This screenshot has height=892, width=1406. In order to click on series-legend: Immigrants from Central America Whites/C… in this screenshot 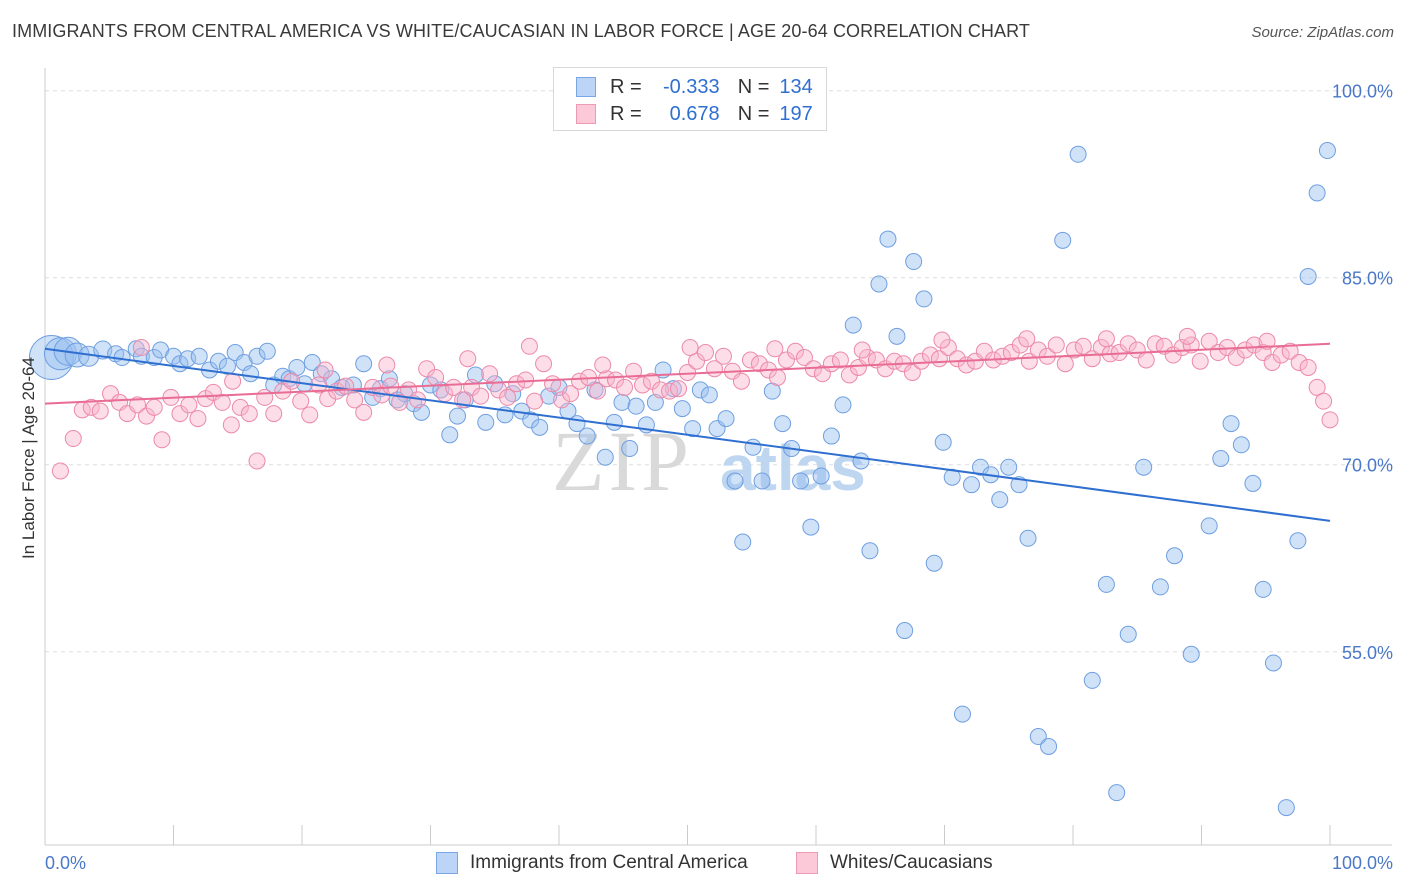, I will do `click(703, 865)`.